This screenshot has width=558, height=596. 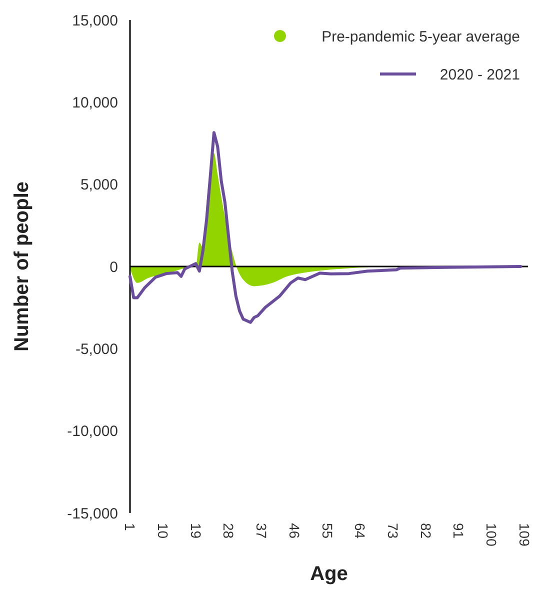 I want to click on y-tick-label: 0, so click(x=114, y=267).